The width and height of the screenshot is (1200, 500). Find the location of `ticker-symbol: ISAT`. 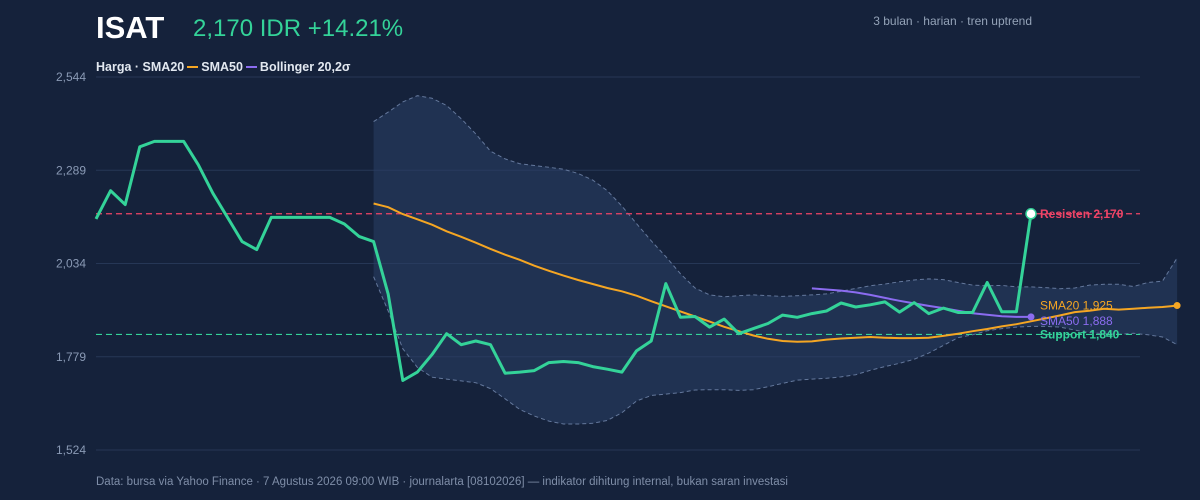

ticker-symbol: ISAT is located at coordinates (130, 27).